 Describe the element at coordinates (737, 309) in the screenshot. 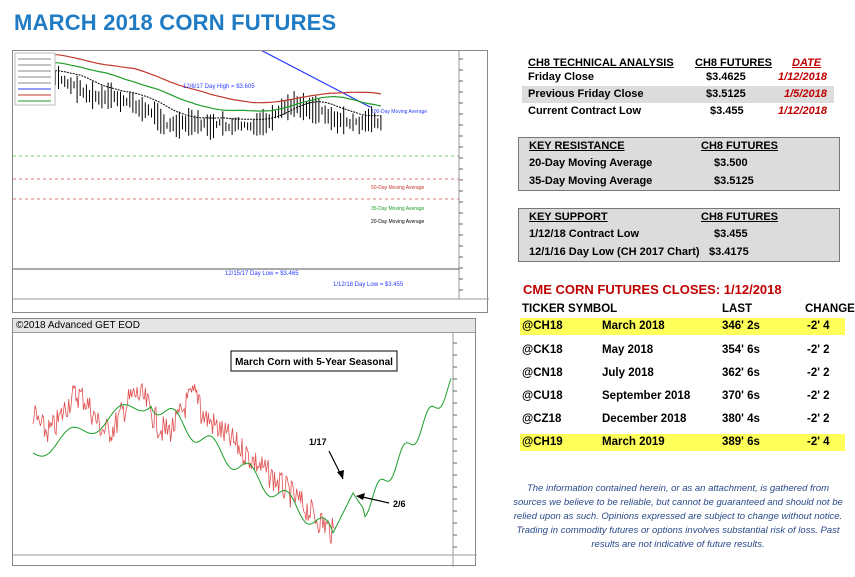

I see `cme-header-last: LAST` at that location.